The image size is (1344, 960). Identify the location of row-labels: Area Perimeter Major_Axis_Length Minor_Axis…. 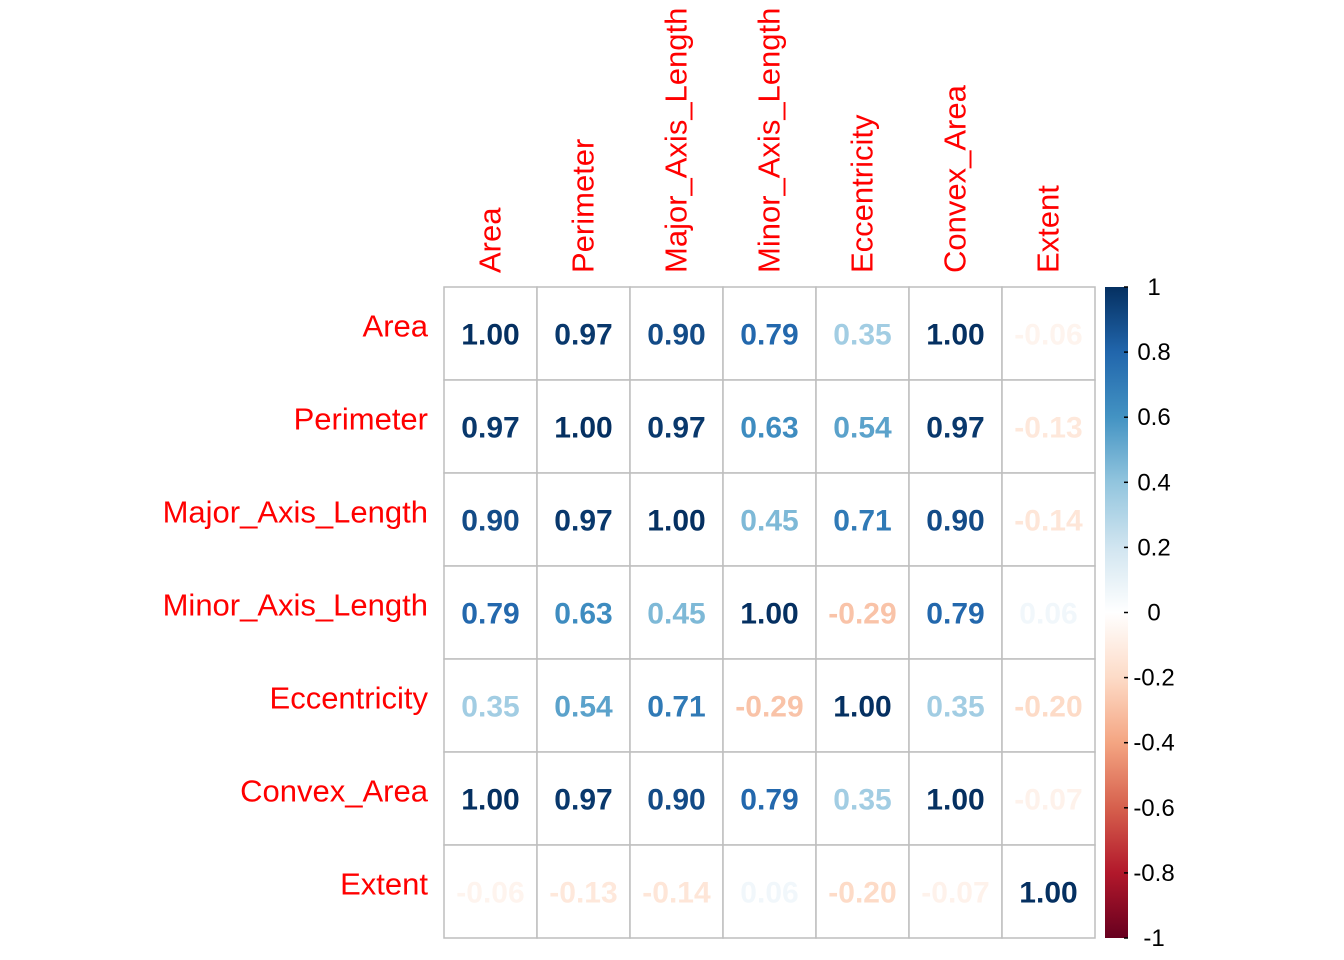
(296, 605).